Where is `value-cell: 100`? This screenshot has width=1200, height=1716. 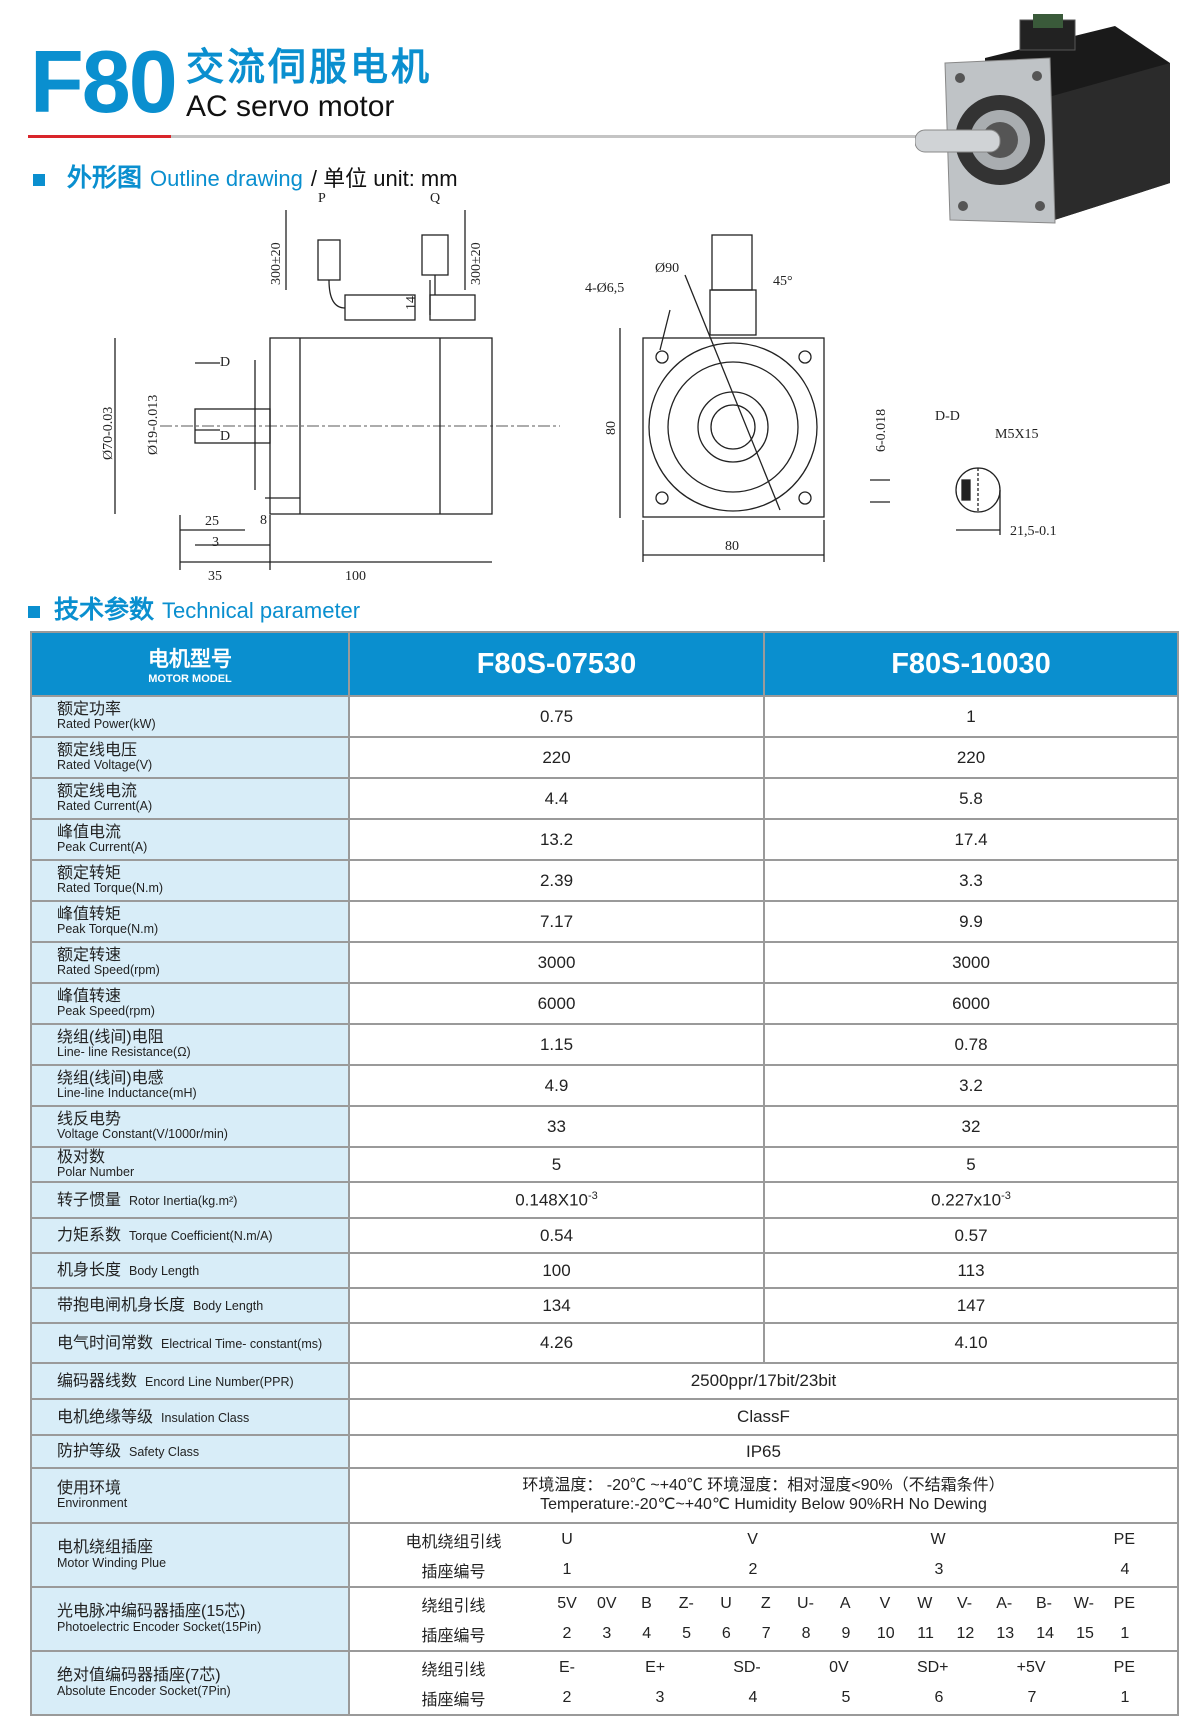
value-cell: 100 is located at coordinates (556, 1270).